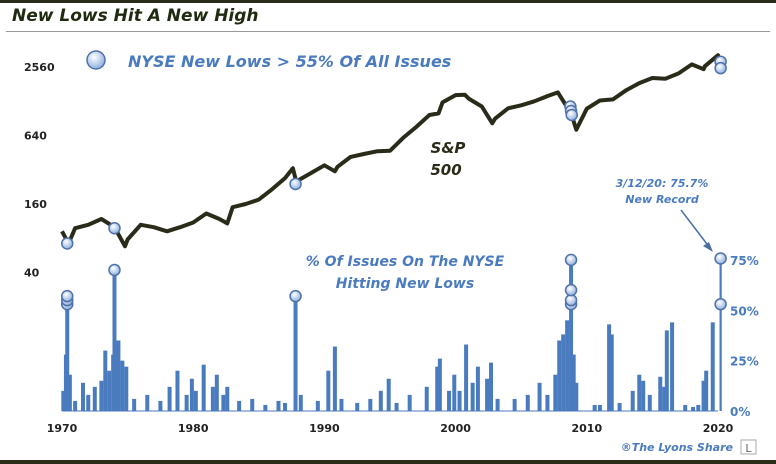  Describe the element at coordinates (445, 170) in the screenshot. I see `sp-label-2: 500` at that location.